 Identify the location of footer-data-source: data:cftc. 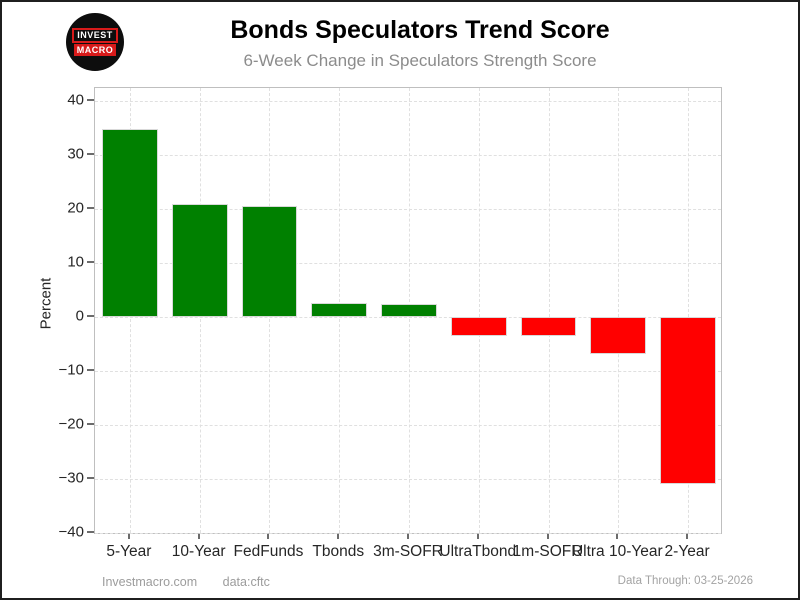
(246, 582).